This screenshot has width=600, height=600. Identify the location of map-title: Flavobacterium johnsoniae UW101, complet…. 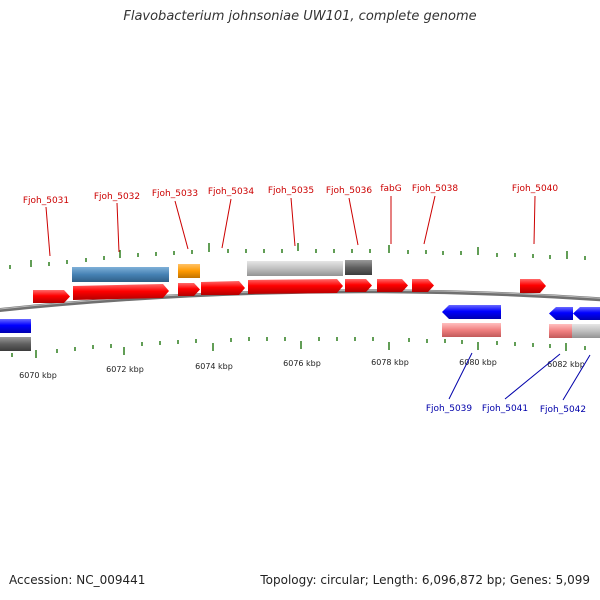
(300, 16).